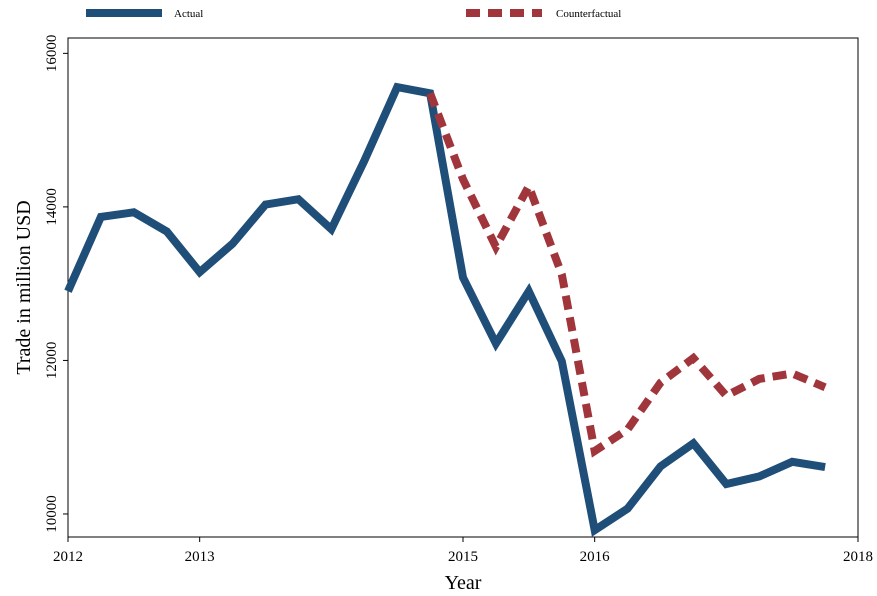 The height and width of the screenshot is (596, 877). I want to click on y-tick-label: 14000, so click(52, 207).